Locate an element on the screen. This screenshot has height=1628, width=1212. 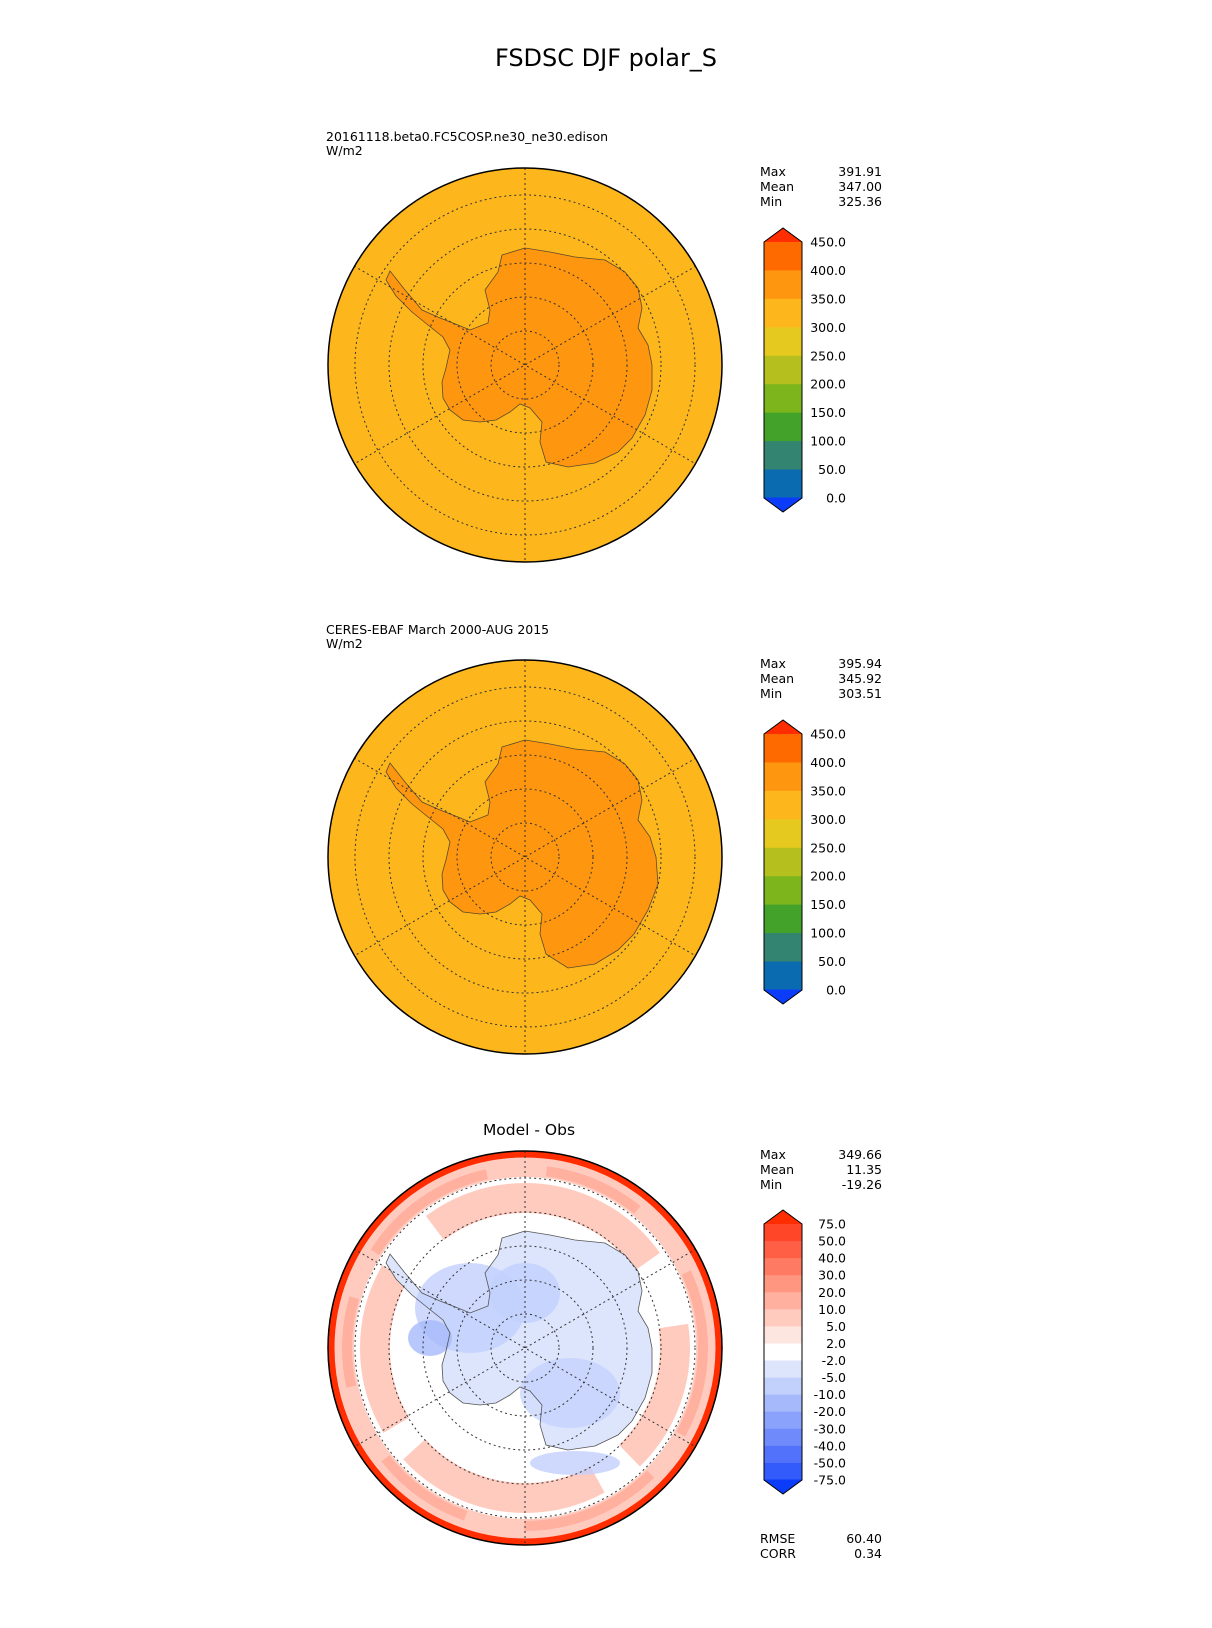
colorbar-tick-label: 450.0 is located at coordinates (828, 242).